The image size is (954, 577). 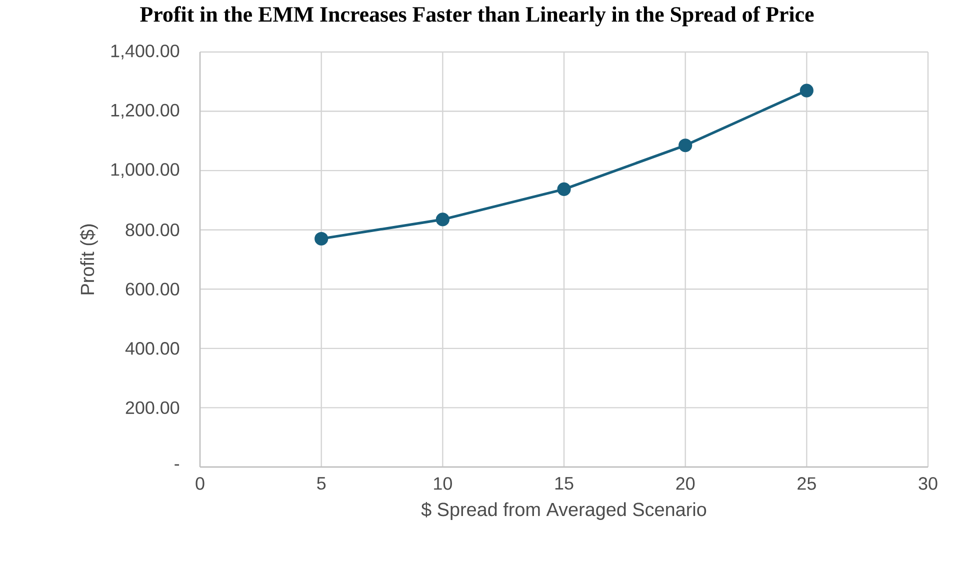 I want to click on y-tick-label: 200.00, so click(x=153, y=407).